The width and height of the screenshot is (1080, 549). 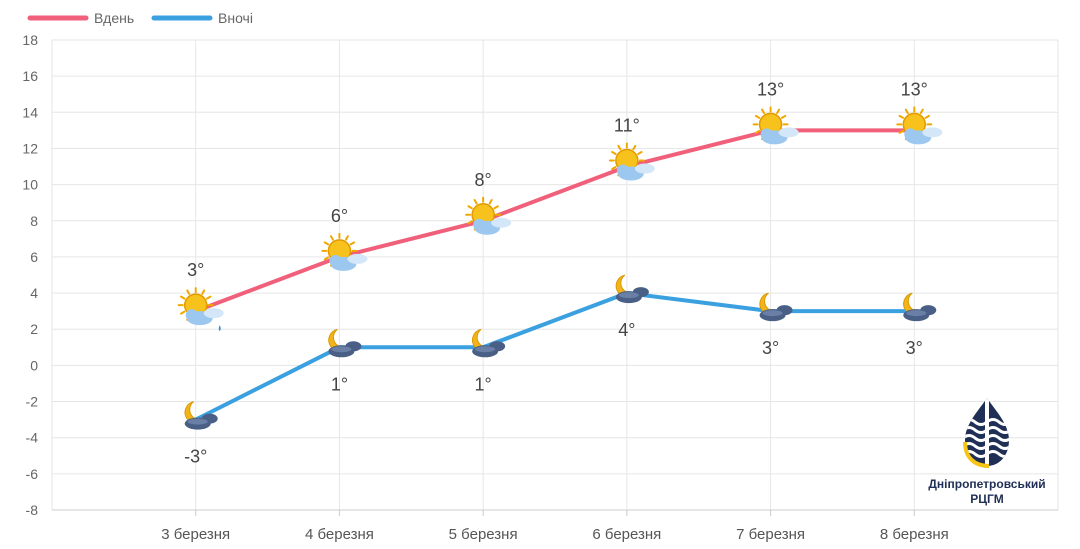 I want to click on logo: Дніпропетровський РЦГМ, so click(x=987, y=452).